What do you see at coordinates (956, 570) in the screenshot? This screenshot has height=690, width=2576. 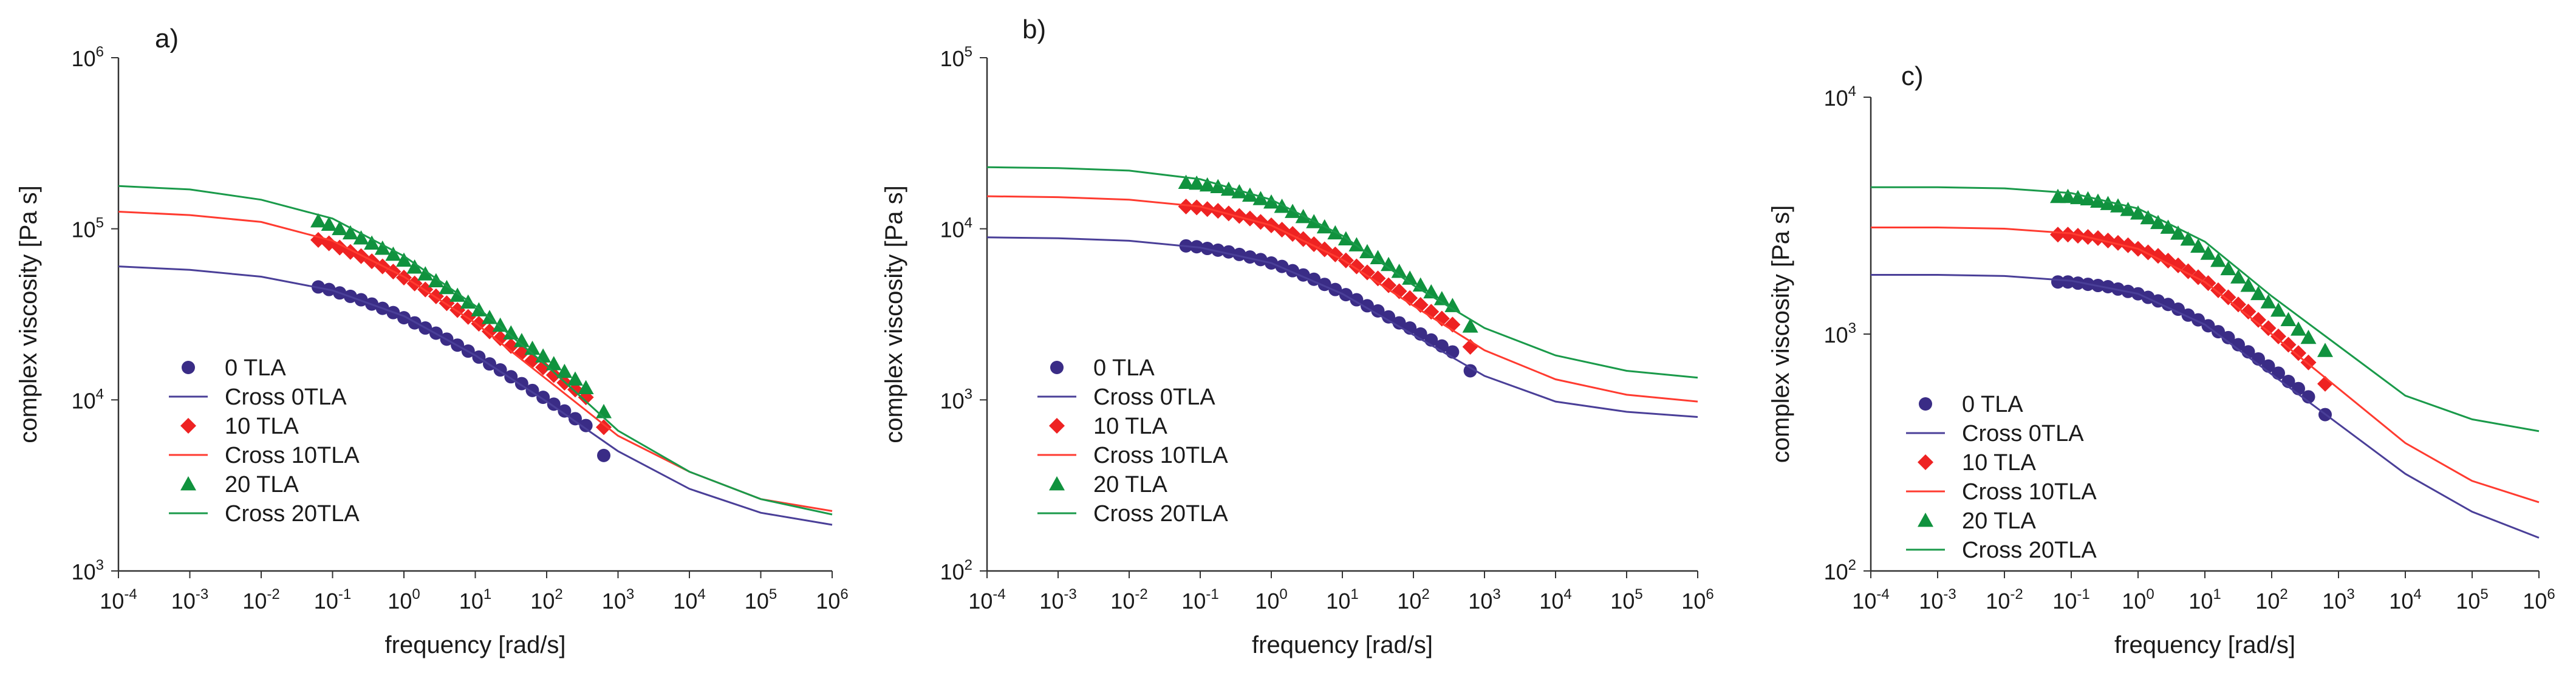 I see `y-tick-label: 10²` at bounding box center [956, 570].